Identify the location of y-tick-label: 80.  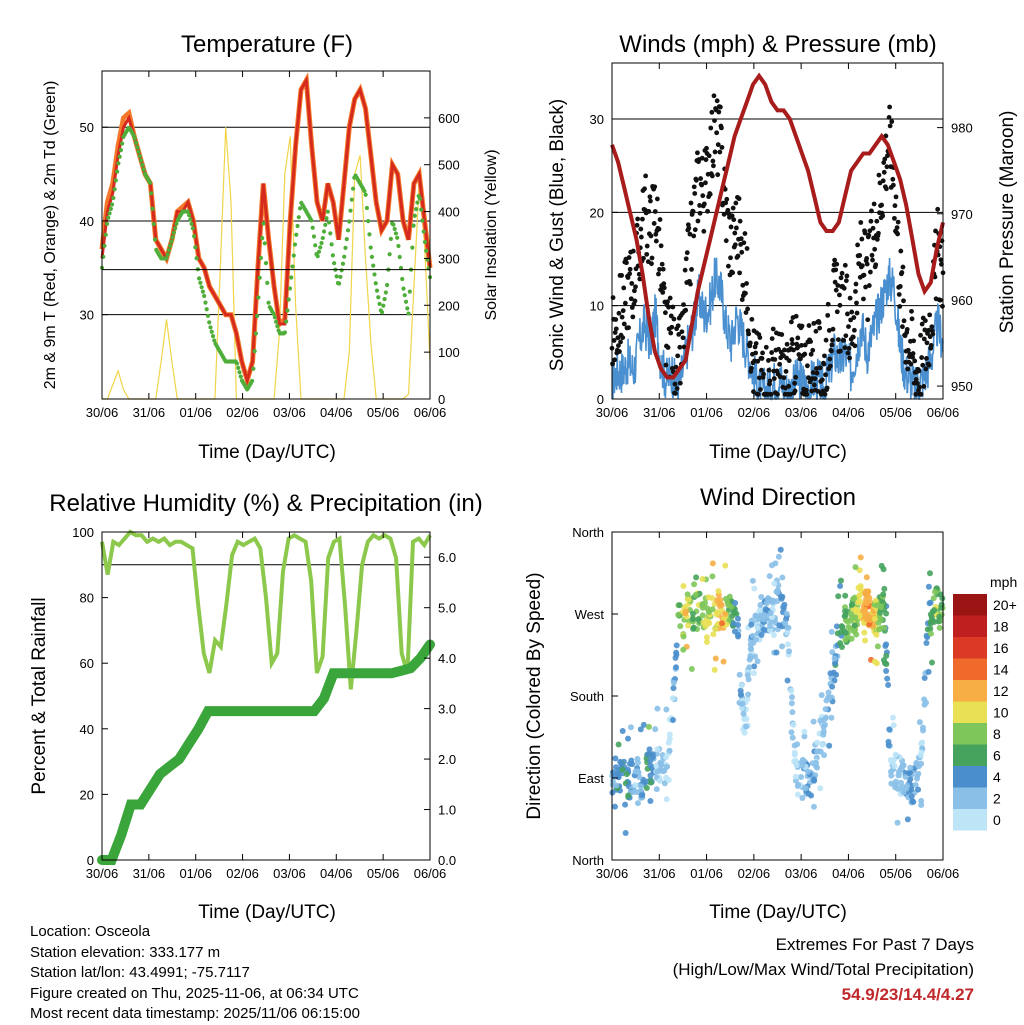
(87, 598).